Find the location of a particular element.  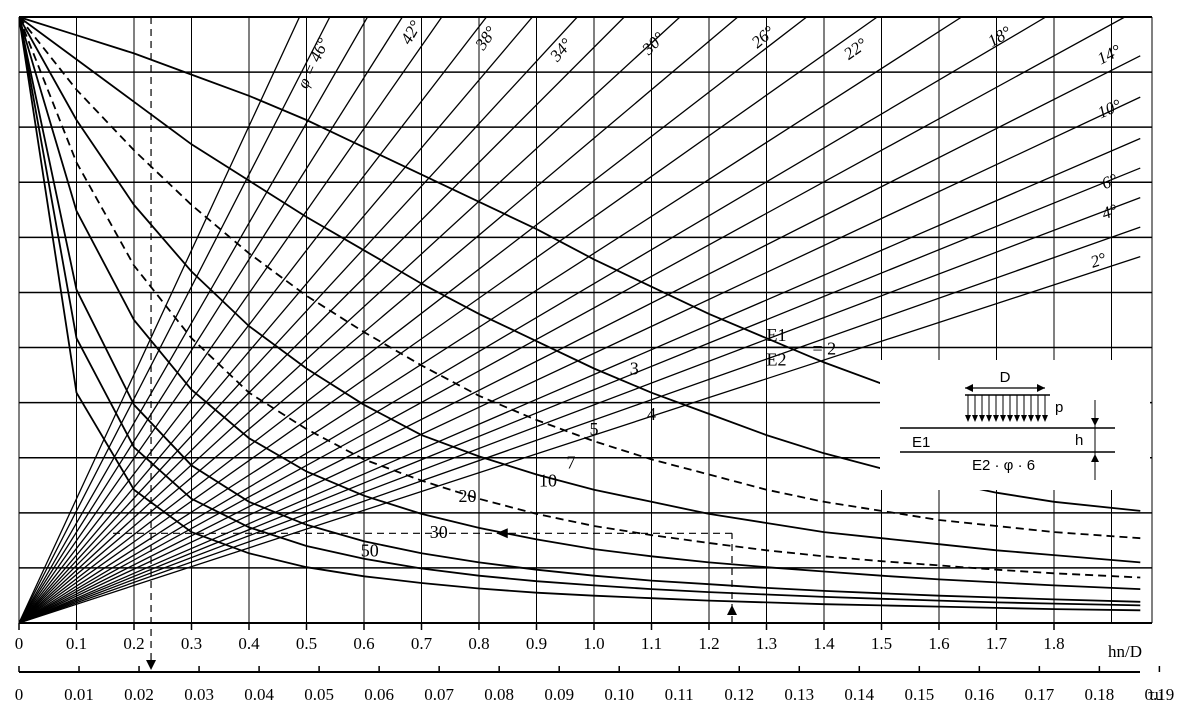

tau-axis-label: τu is located at coordinates (1156, 694).